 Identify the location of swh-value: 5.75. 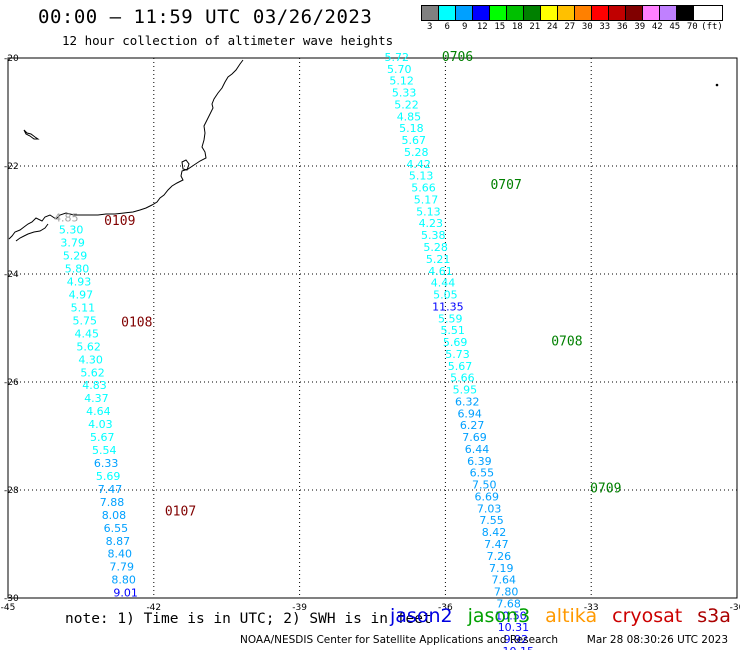
(85, 320).